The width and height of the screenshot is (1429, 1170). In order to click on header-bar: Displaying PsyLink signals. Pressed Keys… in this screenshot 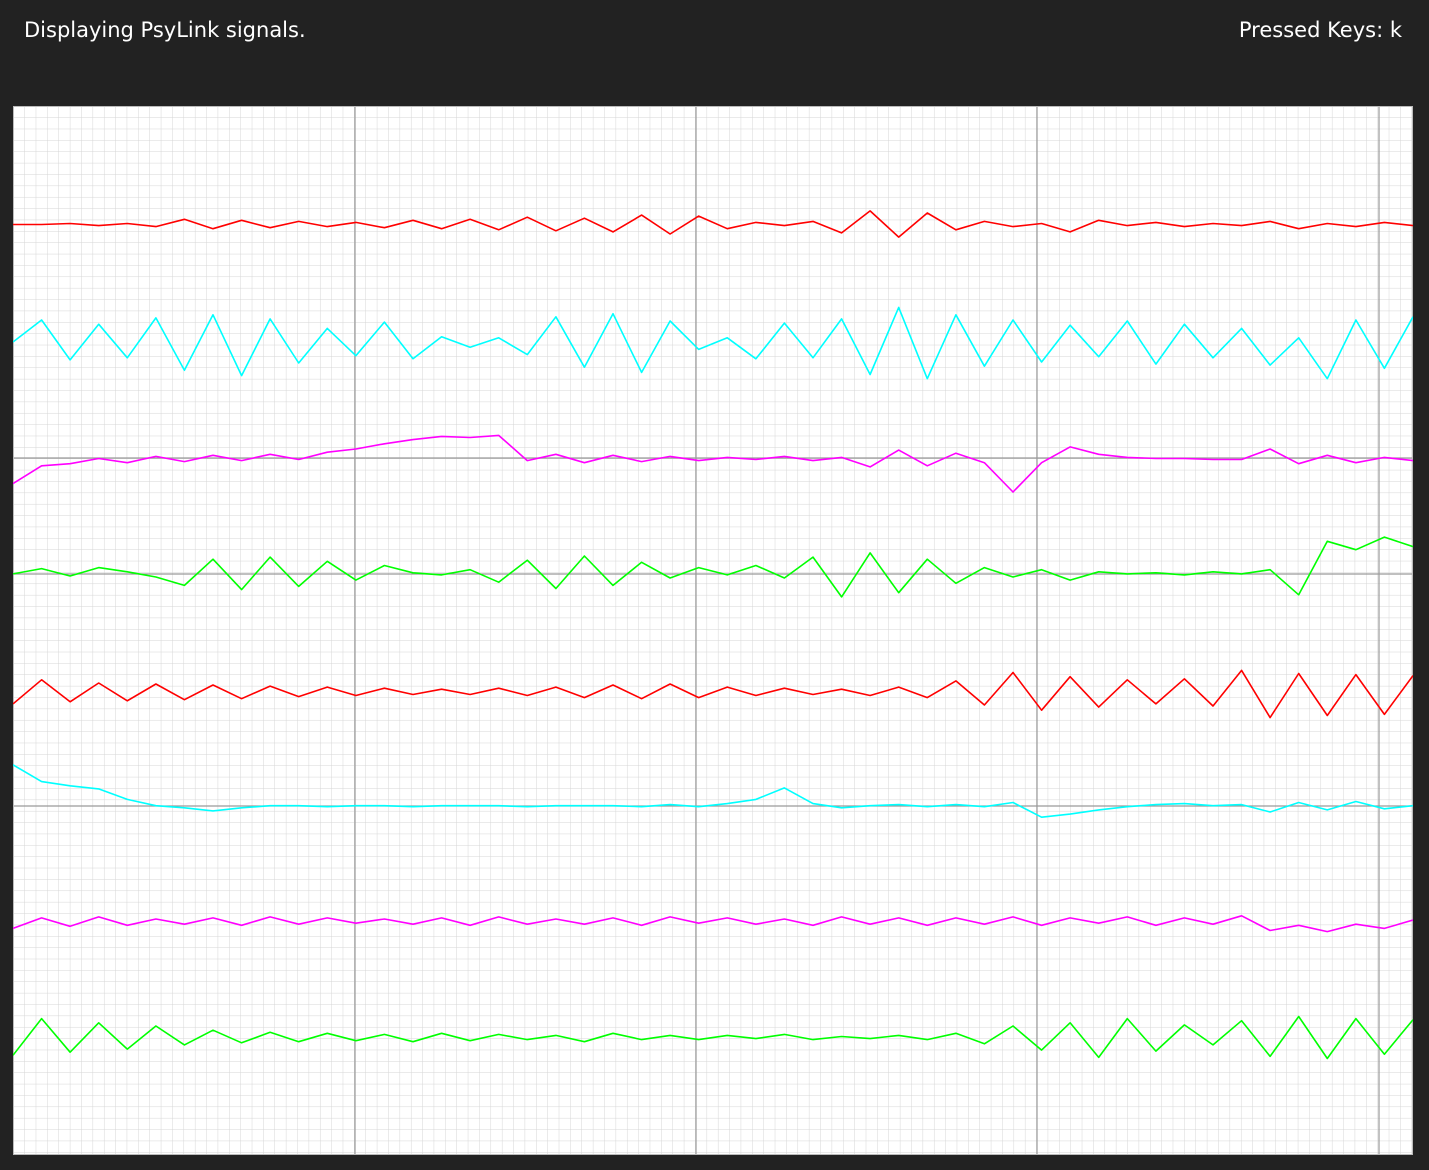, I will do `click(714, 50)`.